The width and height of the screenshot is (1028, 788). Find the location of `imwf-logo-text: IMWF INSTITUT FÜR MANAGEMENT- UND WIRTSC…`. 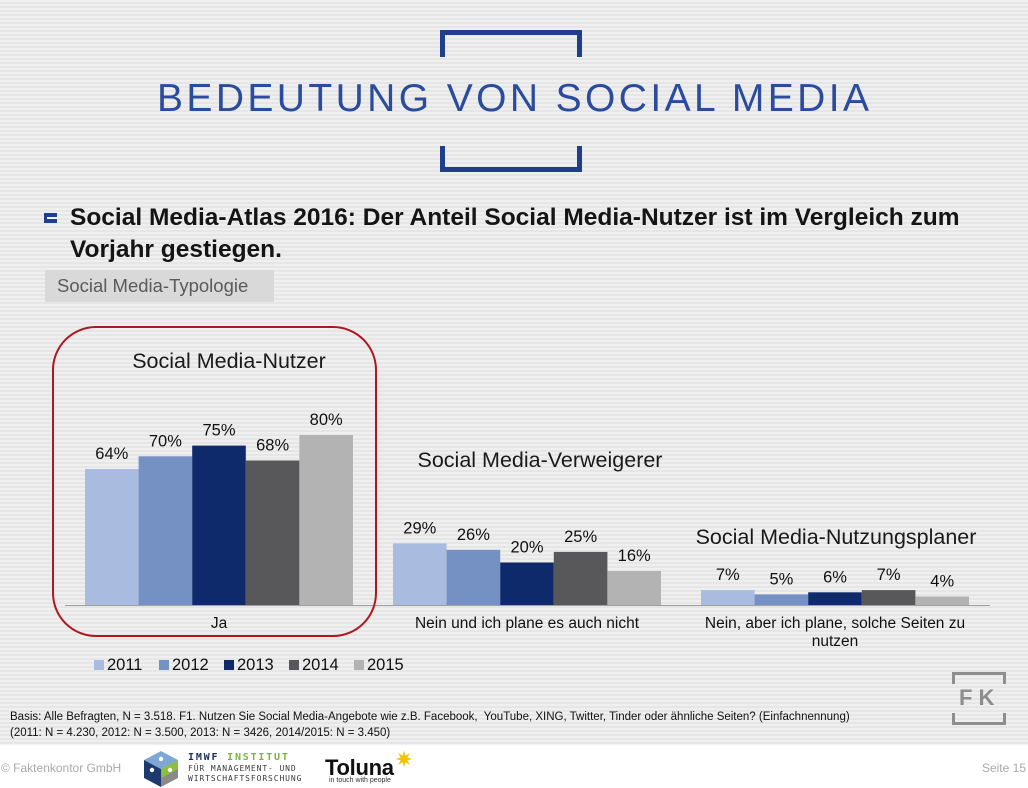

imwf-logo-text: IMWF INSTITUT FÜR MANAGEMENT- UND WIRTSC… is located at coordinates (245, 767).